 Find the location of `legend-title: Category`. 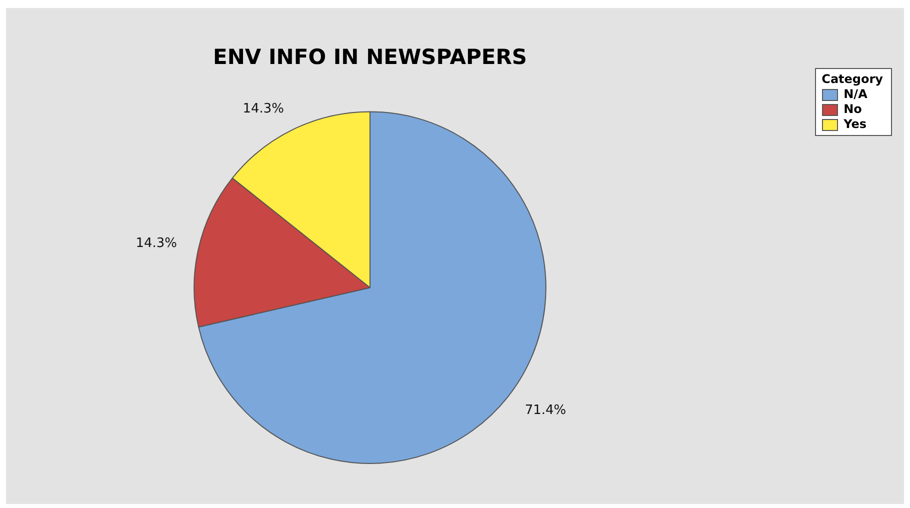

legend-title: Category is located at coordinates (852, 79).